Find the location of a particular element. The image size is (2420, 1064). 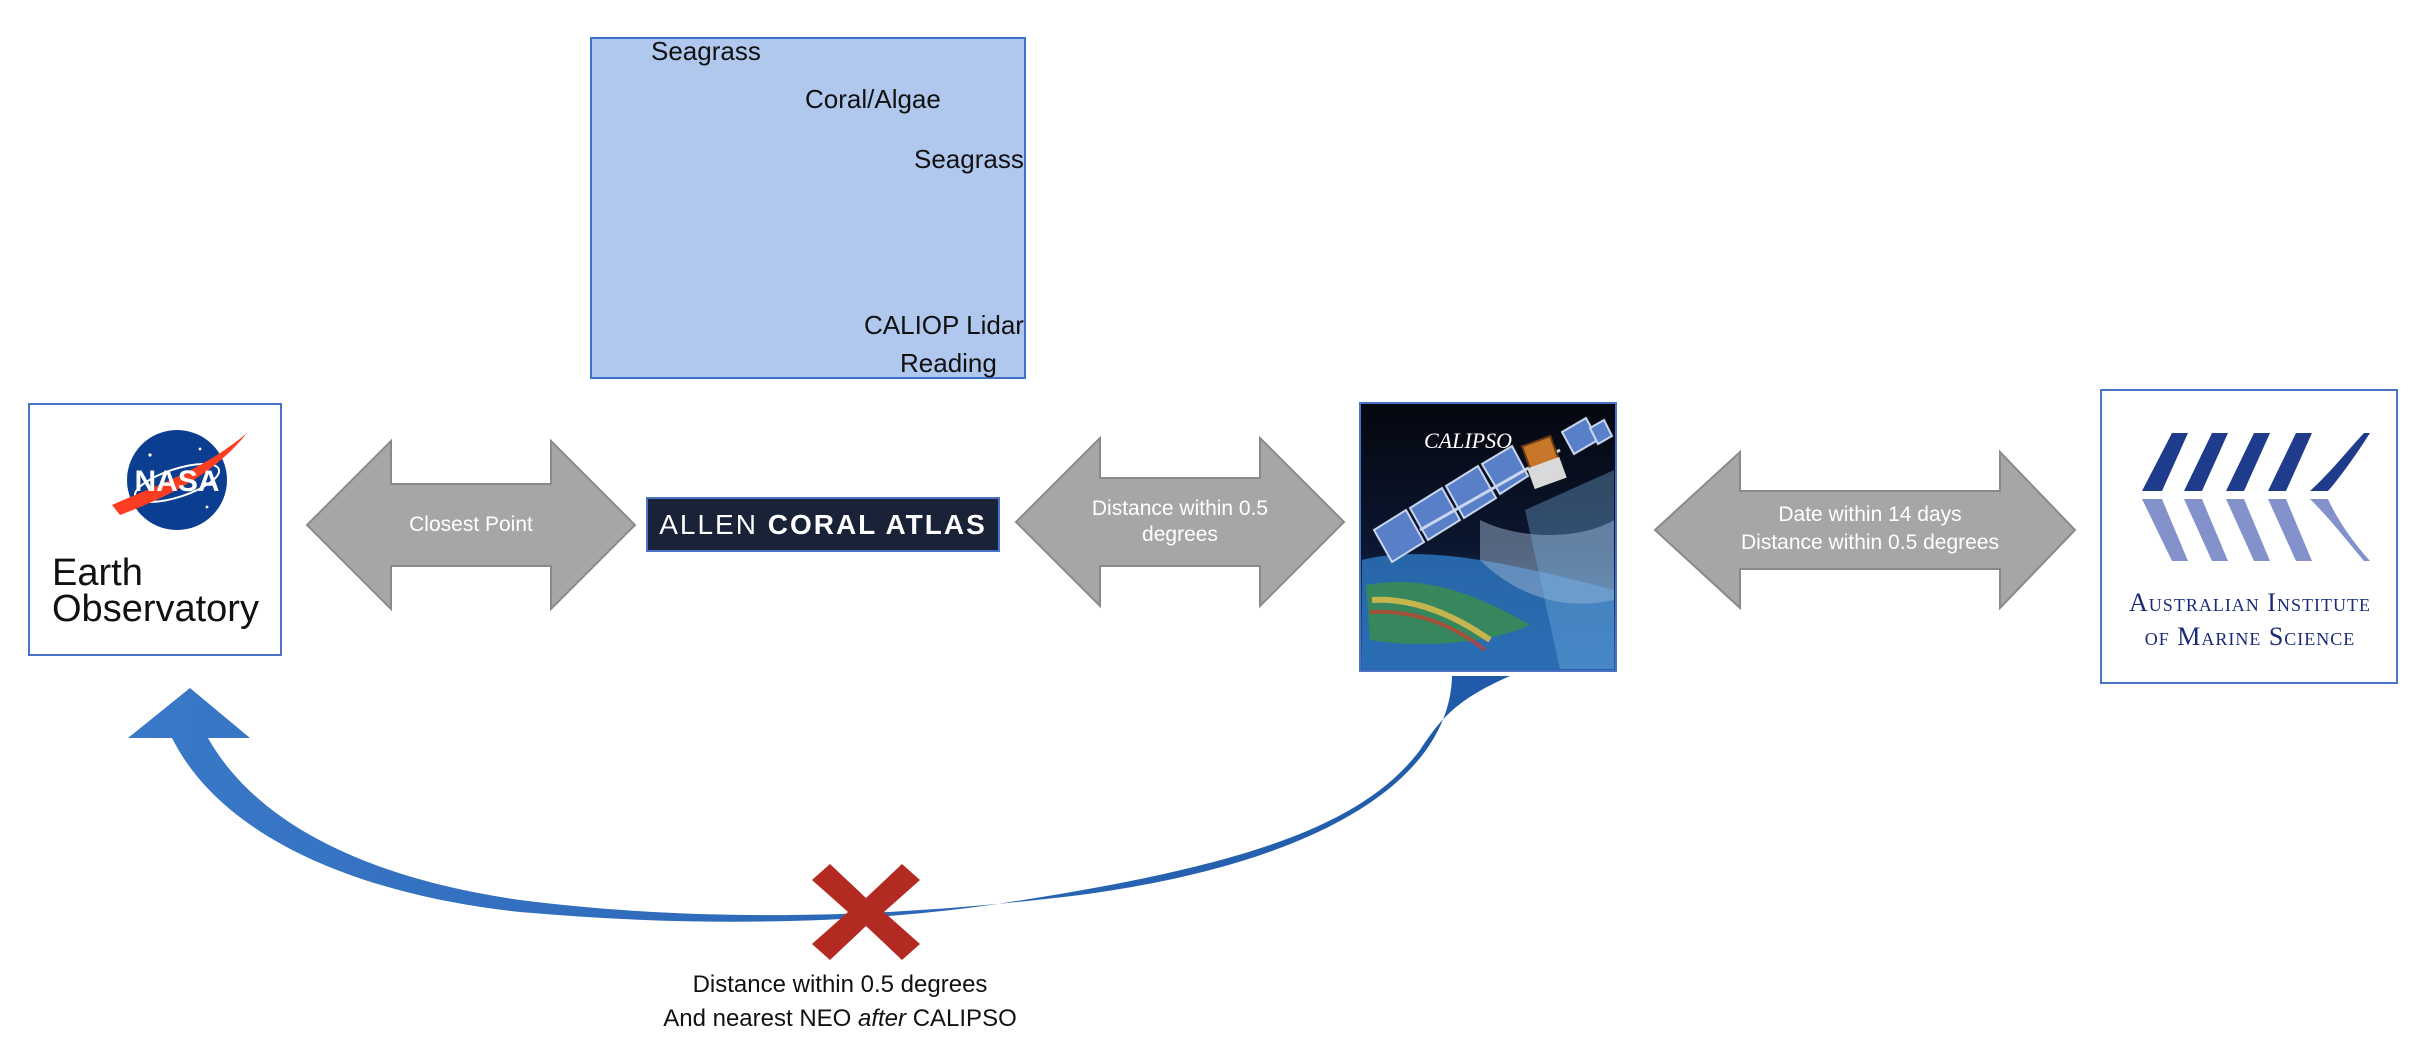

aims-name-line1: Australian Institute is located at coordinates (2250, 602).